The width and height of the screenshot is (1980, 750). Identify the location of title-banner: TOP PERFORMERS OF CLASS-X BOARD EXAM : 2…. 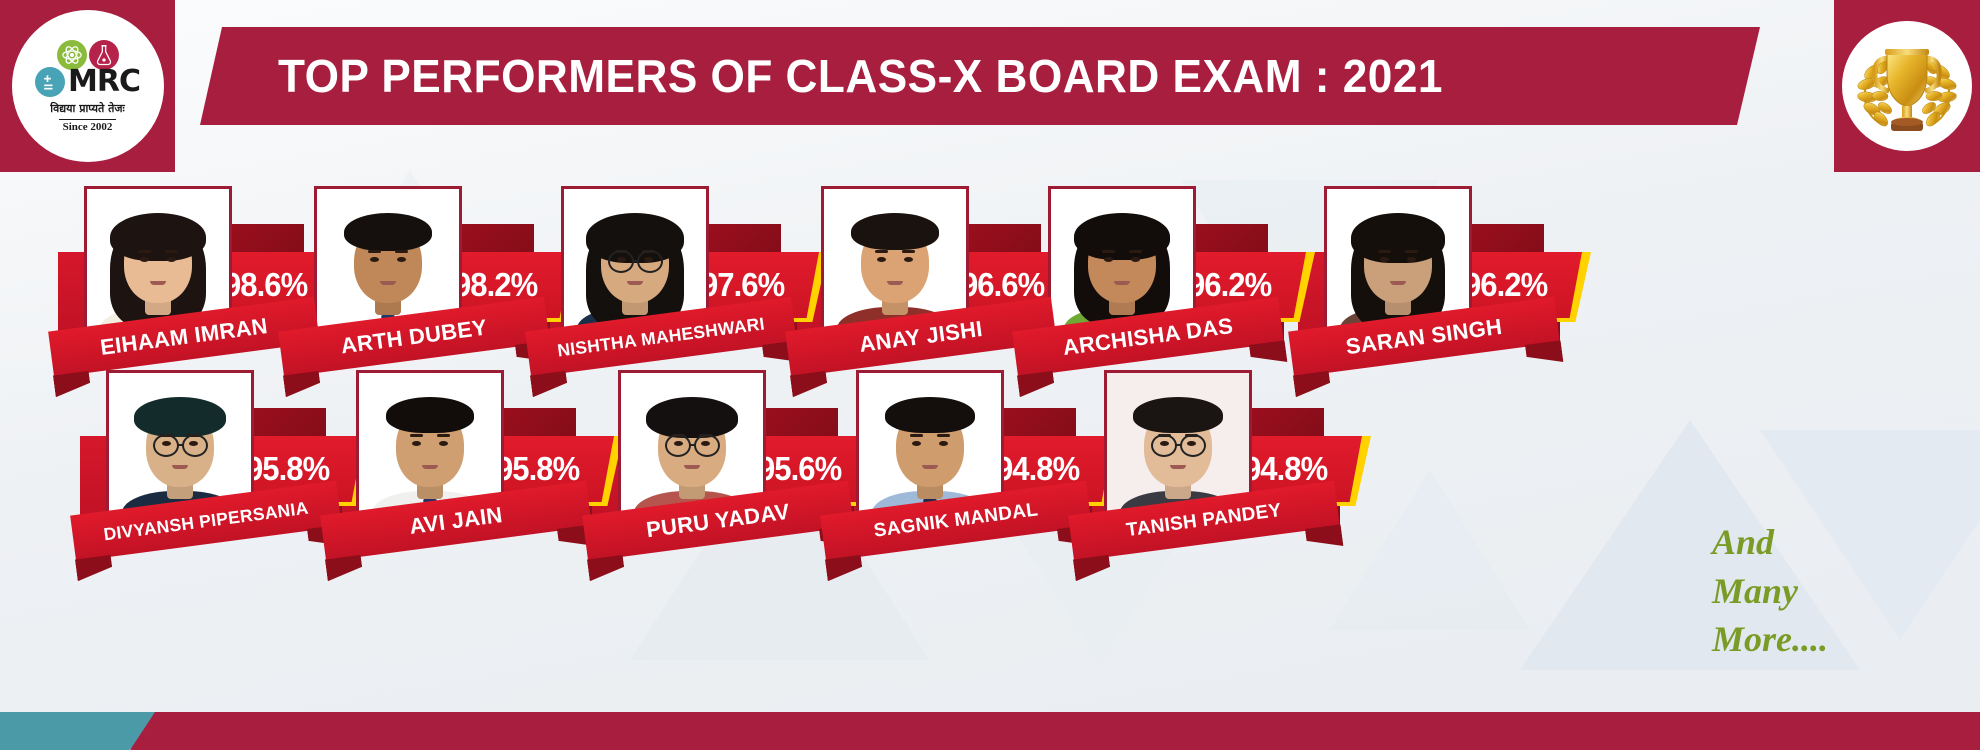
(980, 76).